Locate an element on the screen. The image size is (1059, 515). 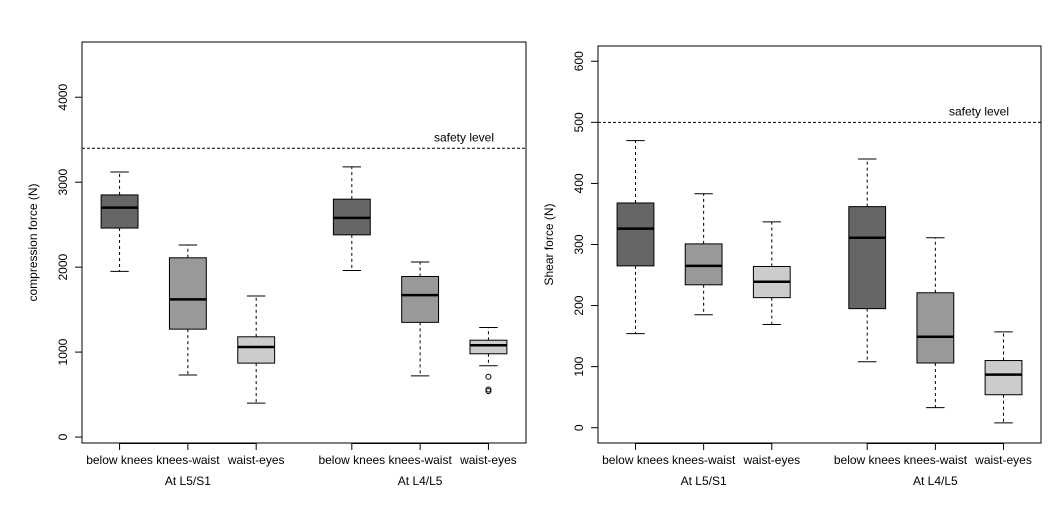
y-tick-label: 600 is located at coordinates (579, 61).